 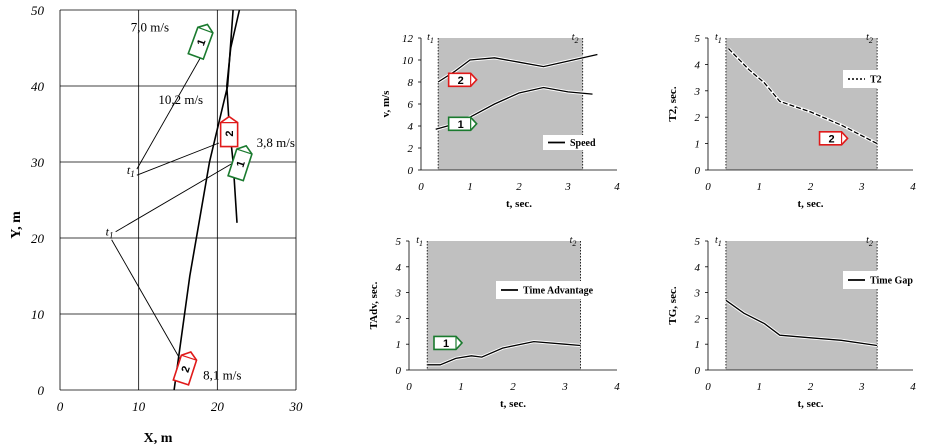 What do you see at coordinates (617, 187) in the screenshot?
I see `speed-xtick-label: 4` at bounding box center [617, 187].